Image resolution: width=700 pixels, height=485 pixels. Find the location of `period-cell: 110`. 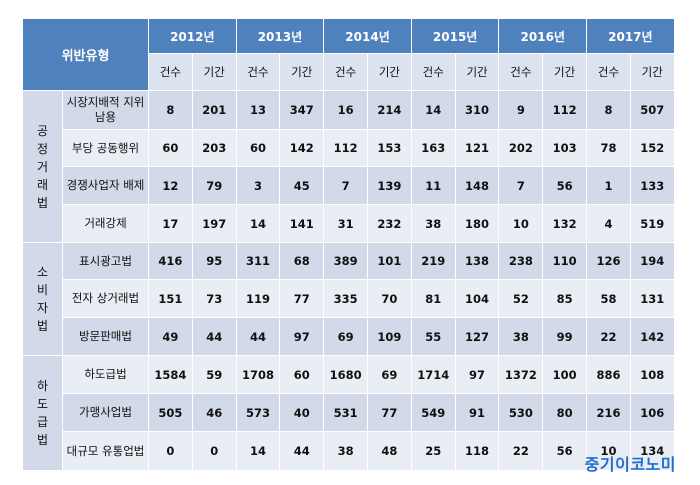

period-cell: 110 is located at coordinates (565, 261).